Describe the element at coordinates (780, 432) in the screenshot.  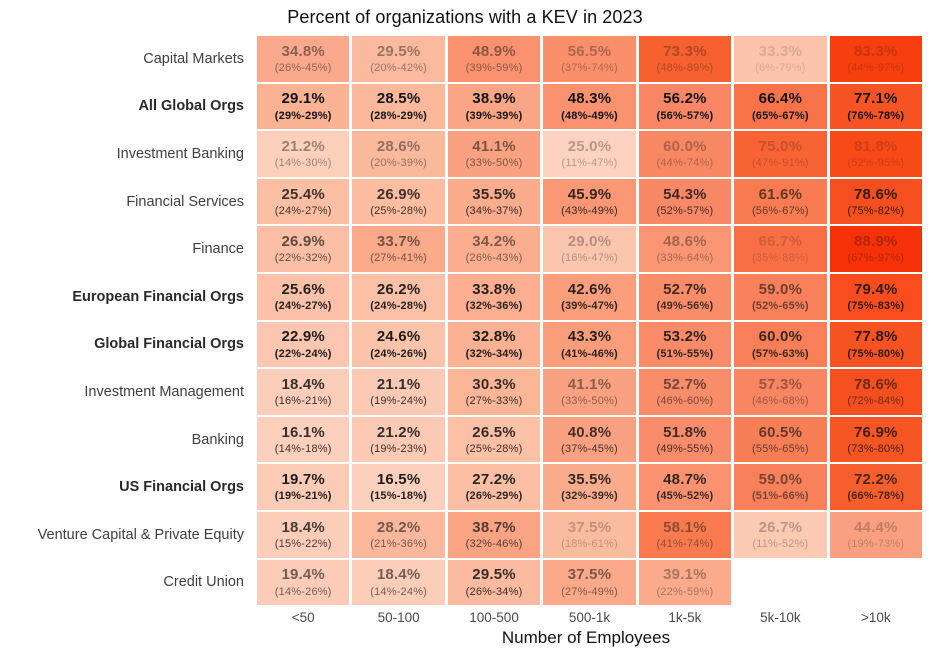
I see `cell-value: 60.5%` at that location.